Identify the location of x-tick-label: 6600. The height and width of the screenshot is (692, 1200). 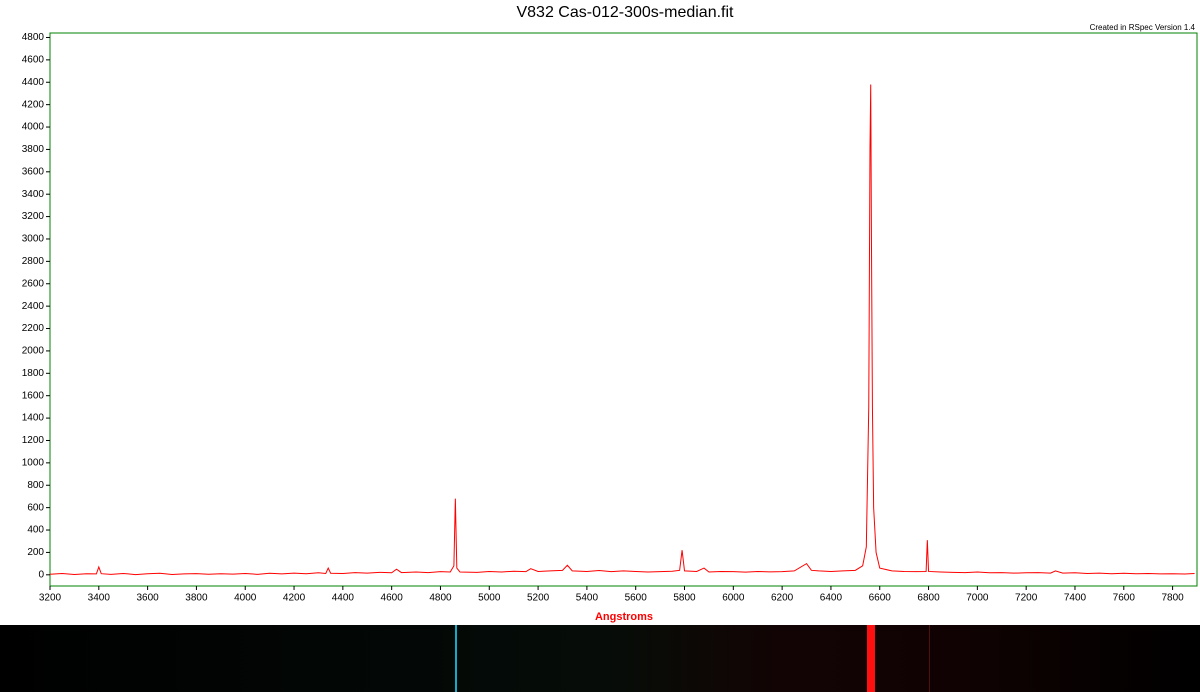
(880, 598).